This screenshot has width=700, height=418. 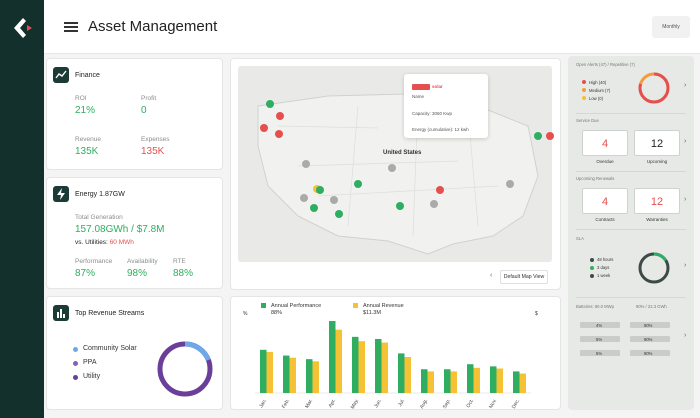 I want to click on y-axis-right-label: $, so click(x=536, y=314).